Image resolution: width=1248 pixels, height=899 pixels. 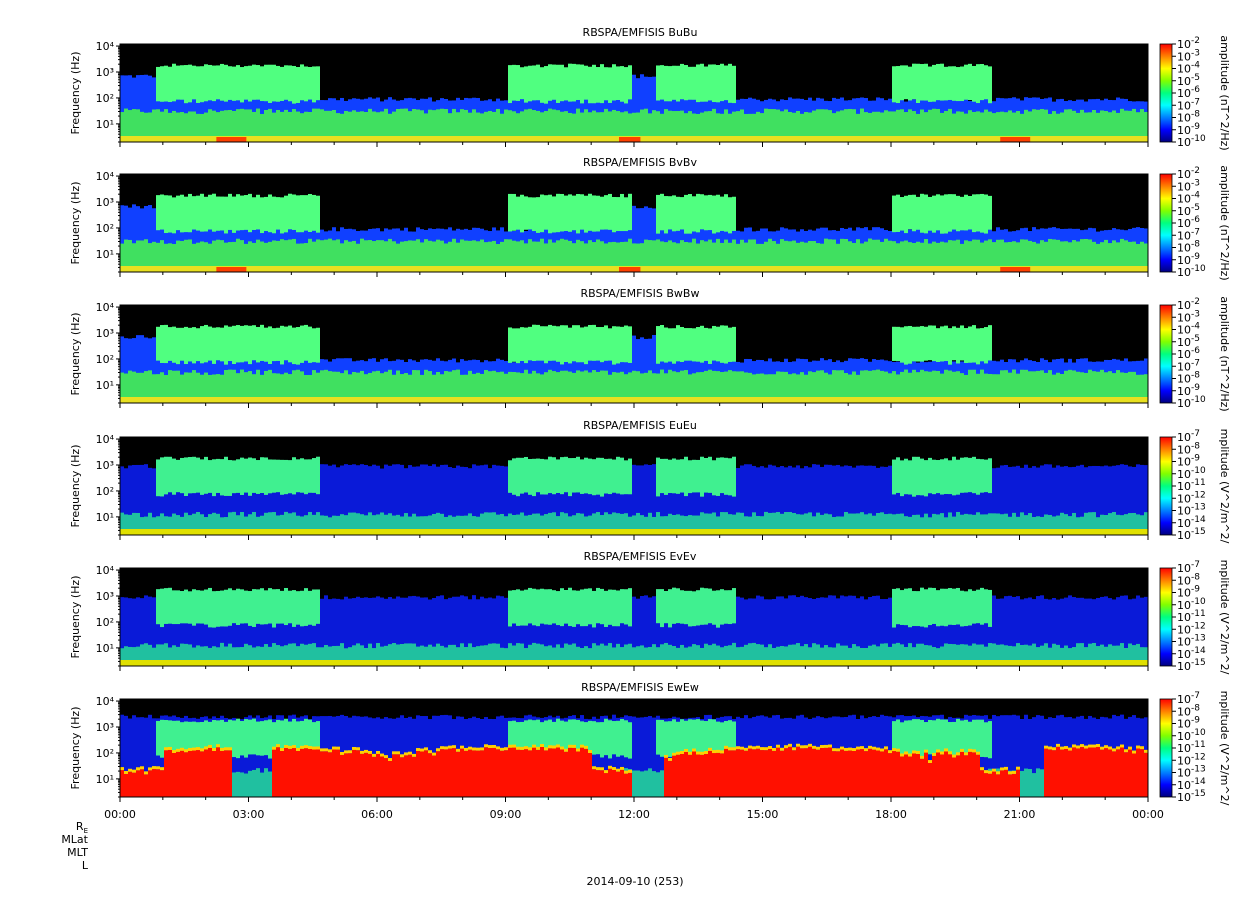 I want to click on y-tick-label: 10², so click(x=105, y=753).